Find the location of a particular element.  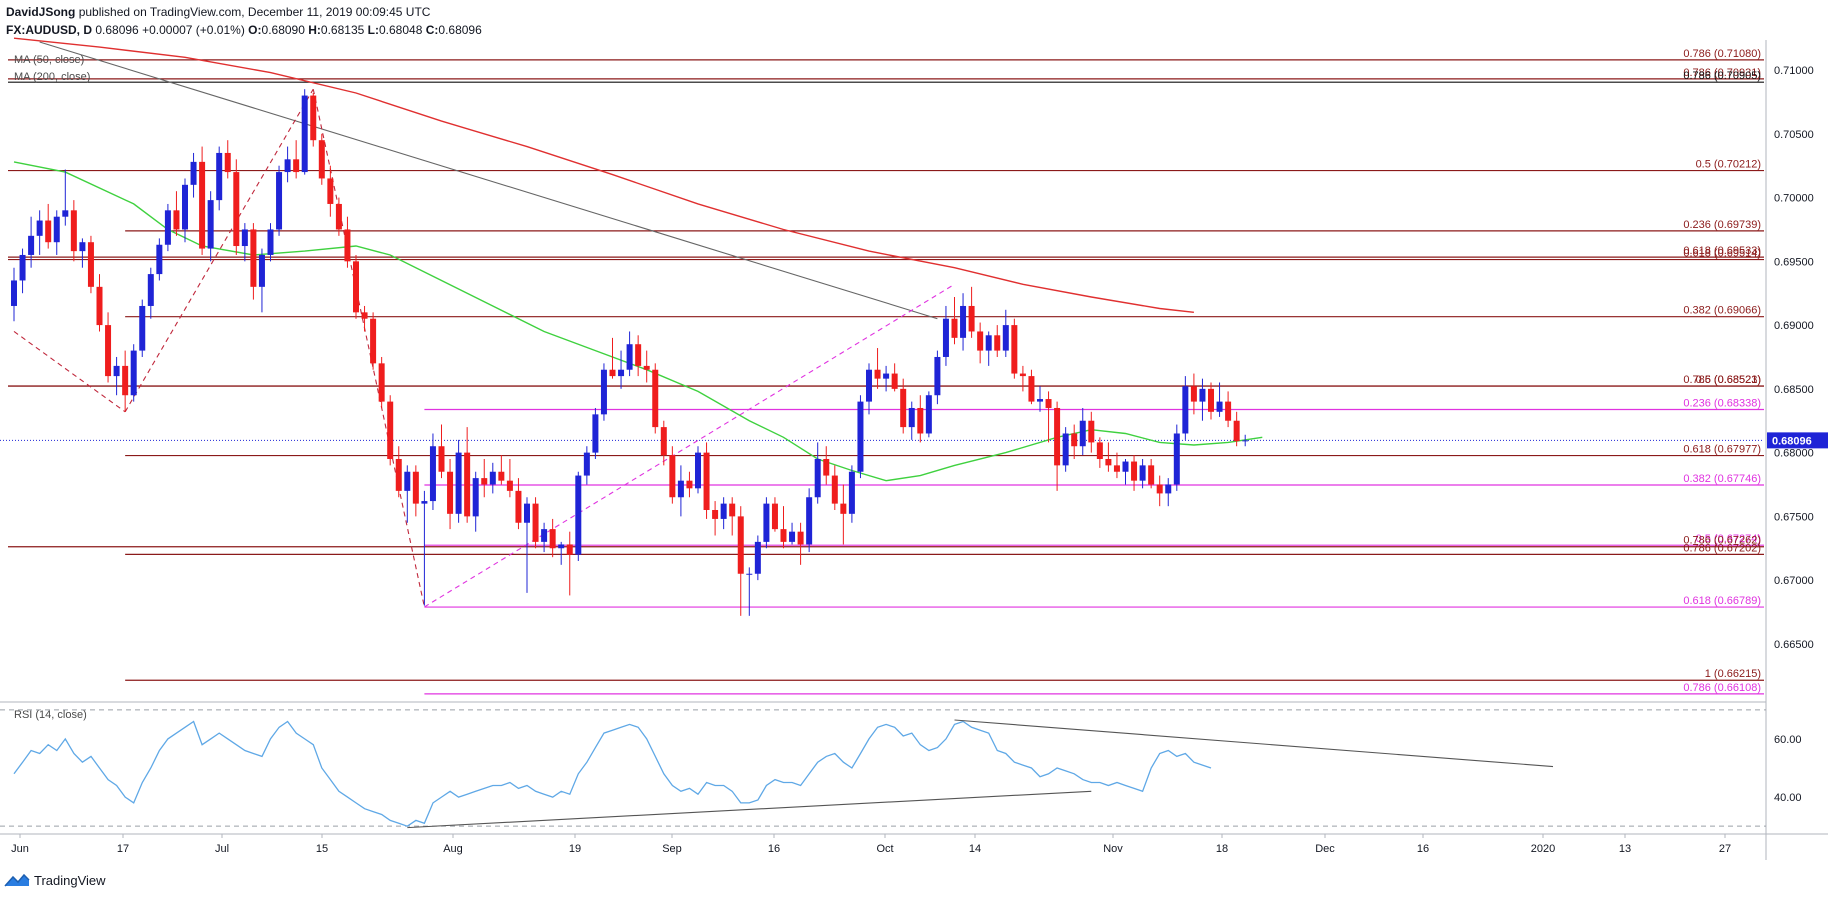

tradingview-logo-icon is located at coordinates (17, 880).